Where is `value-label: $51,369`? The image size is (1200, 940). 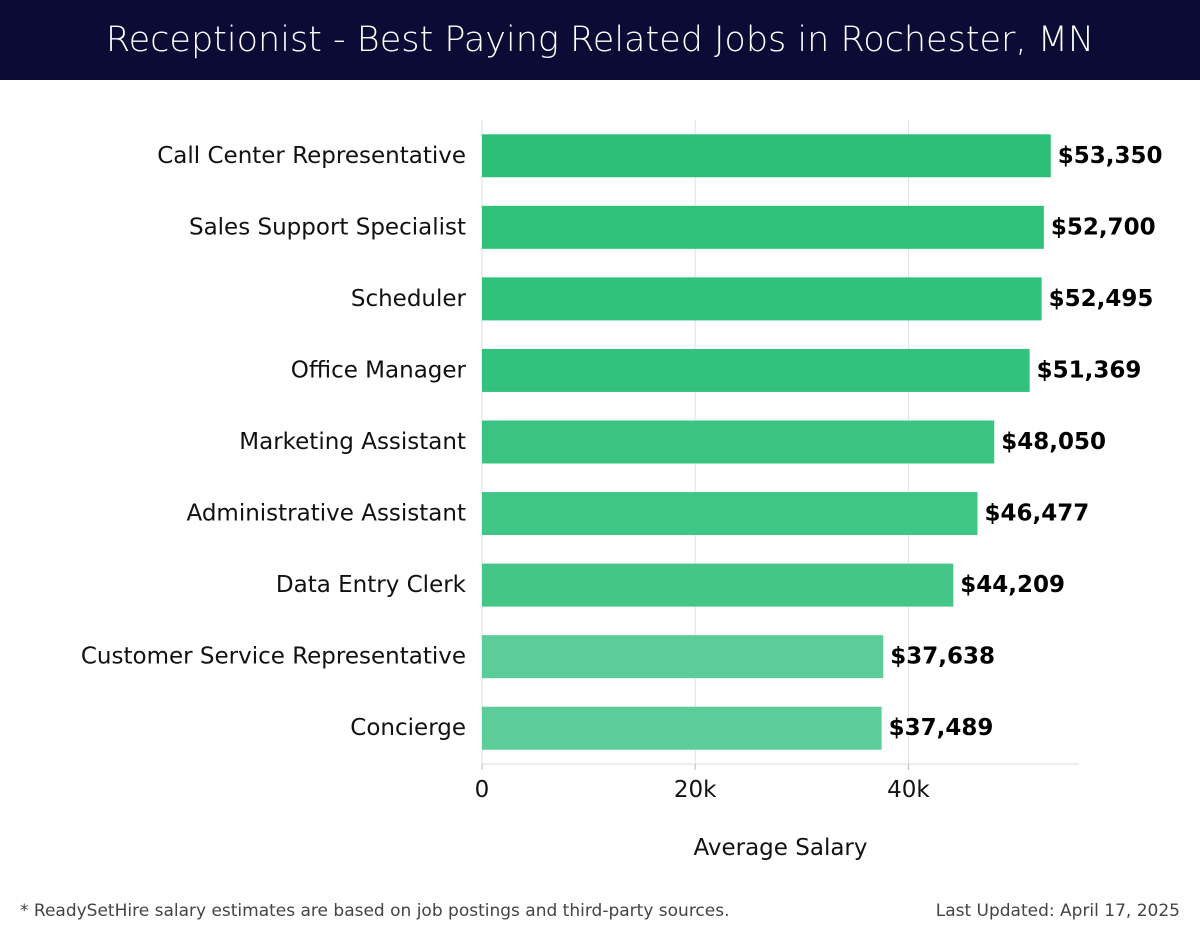 value-label: $51,369 is located at coordinates (1089, 370).